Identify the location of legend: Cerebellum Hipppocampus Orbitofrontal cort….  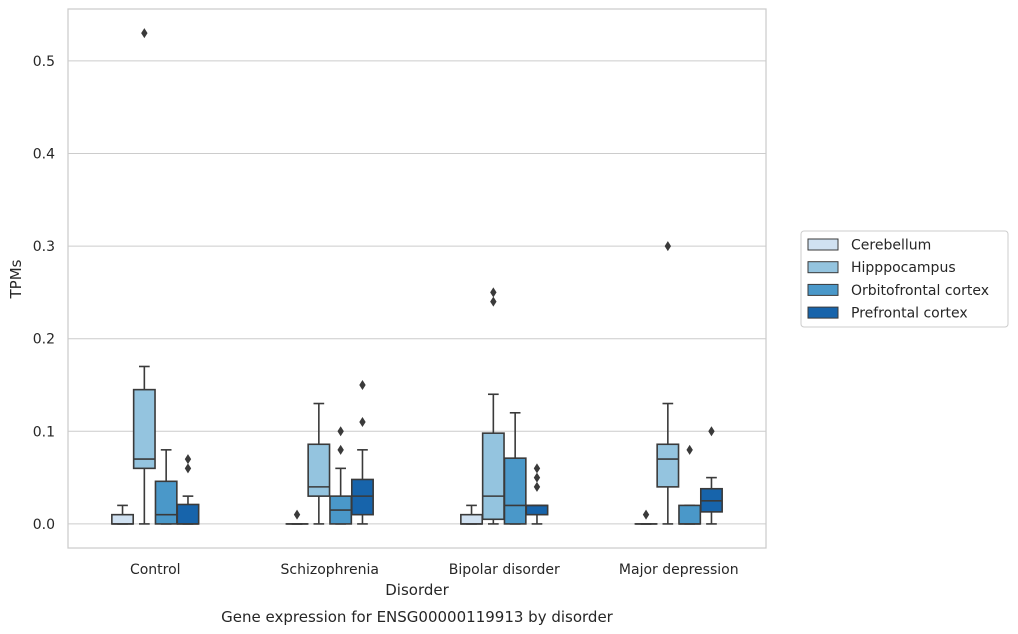
(904, 279).